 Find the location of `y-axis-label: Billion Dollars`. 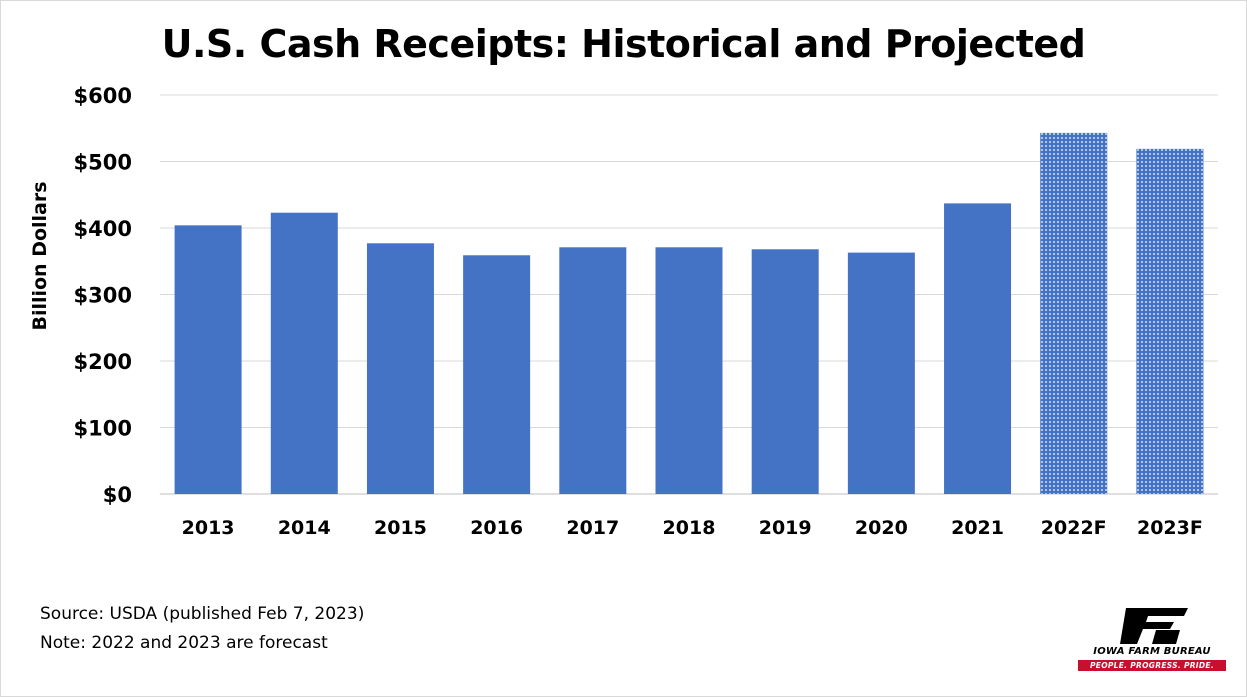

y-axis-label: Billion Dollars is located at coordinates (40, 255).